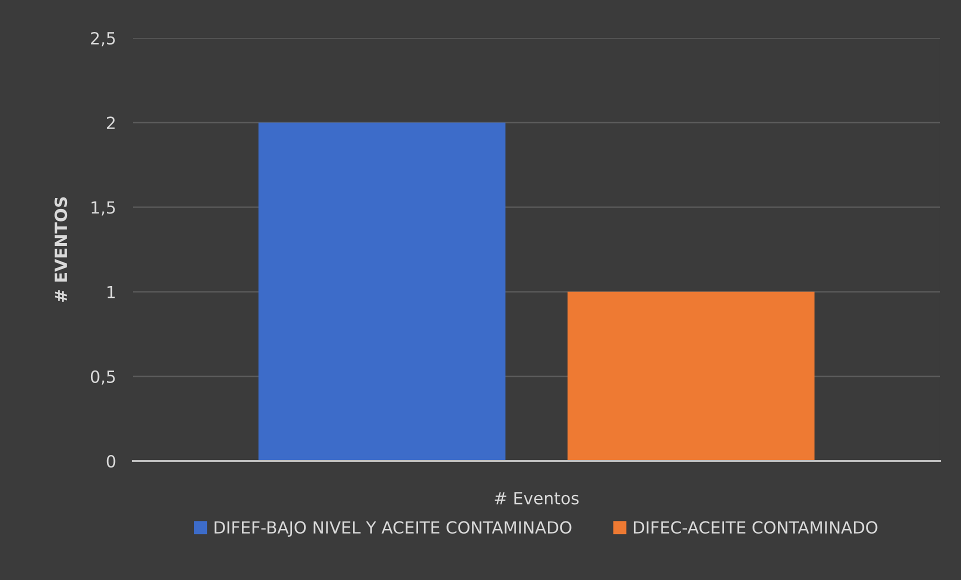 The image size is (961, 580). What do you see at coordinates (756, 527) in the screenshot?
I see `legend-label: DIFEC-ACEITE CONTAMINADO` at bounding box center [756, 527].